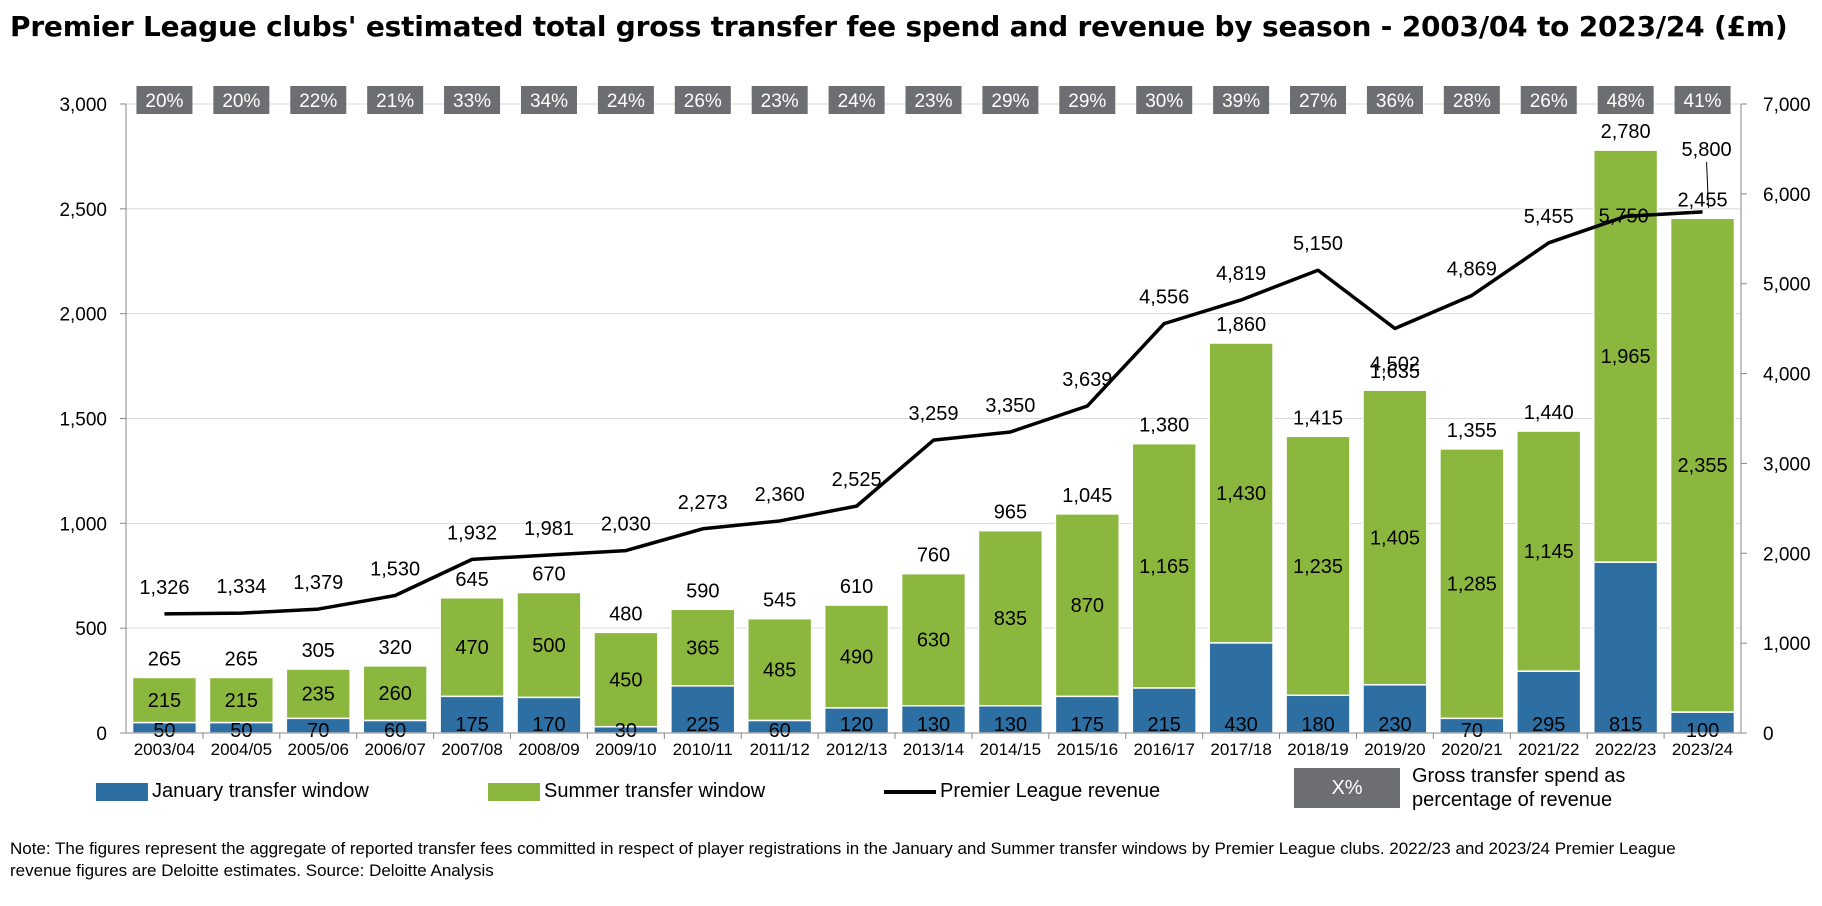 The image size is (1822, 906). Describe the element at coordinates (1394, 725) in the screenshot. I see `data-label-january: 230` at that location.